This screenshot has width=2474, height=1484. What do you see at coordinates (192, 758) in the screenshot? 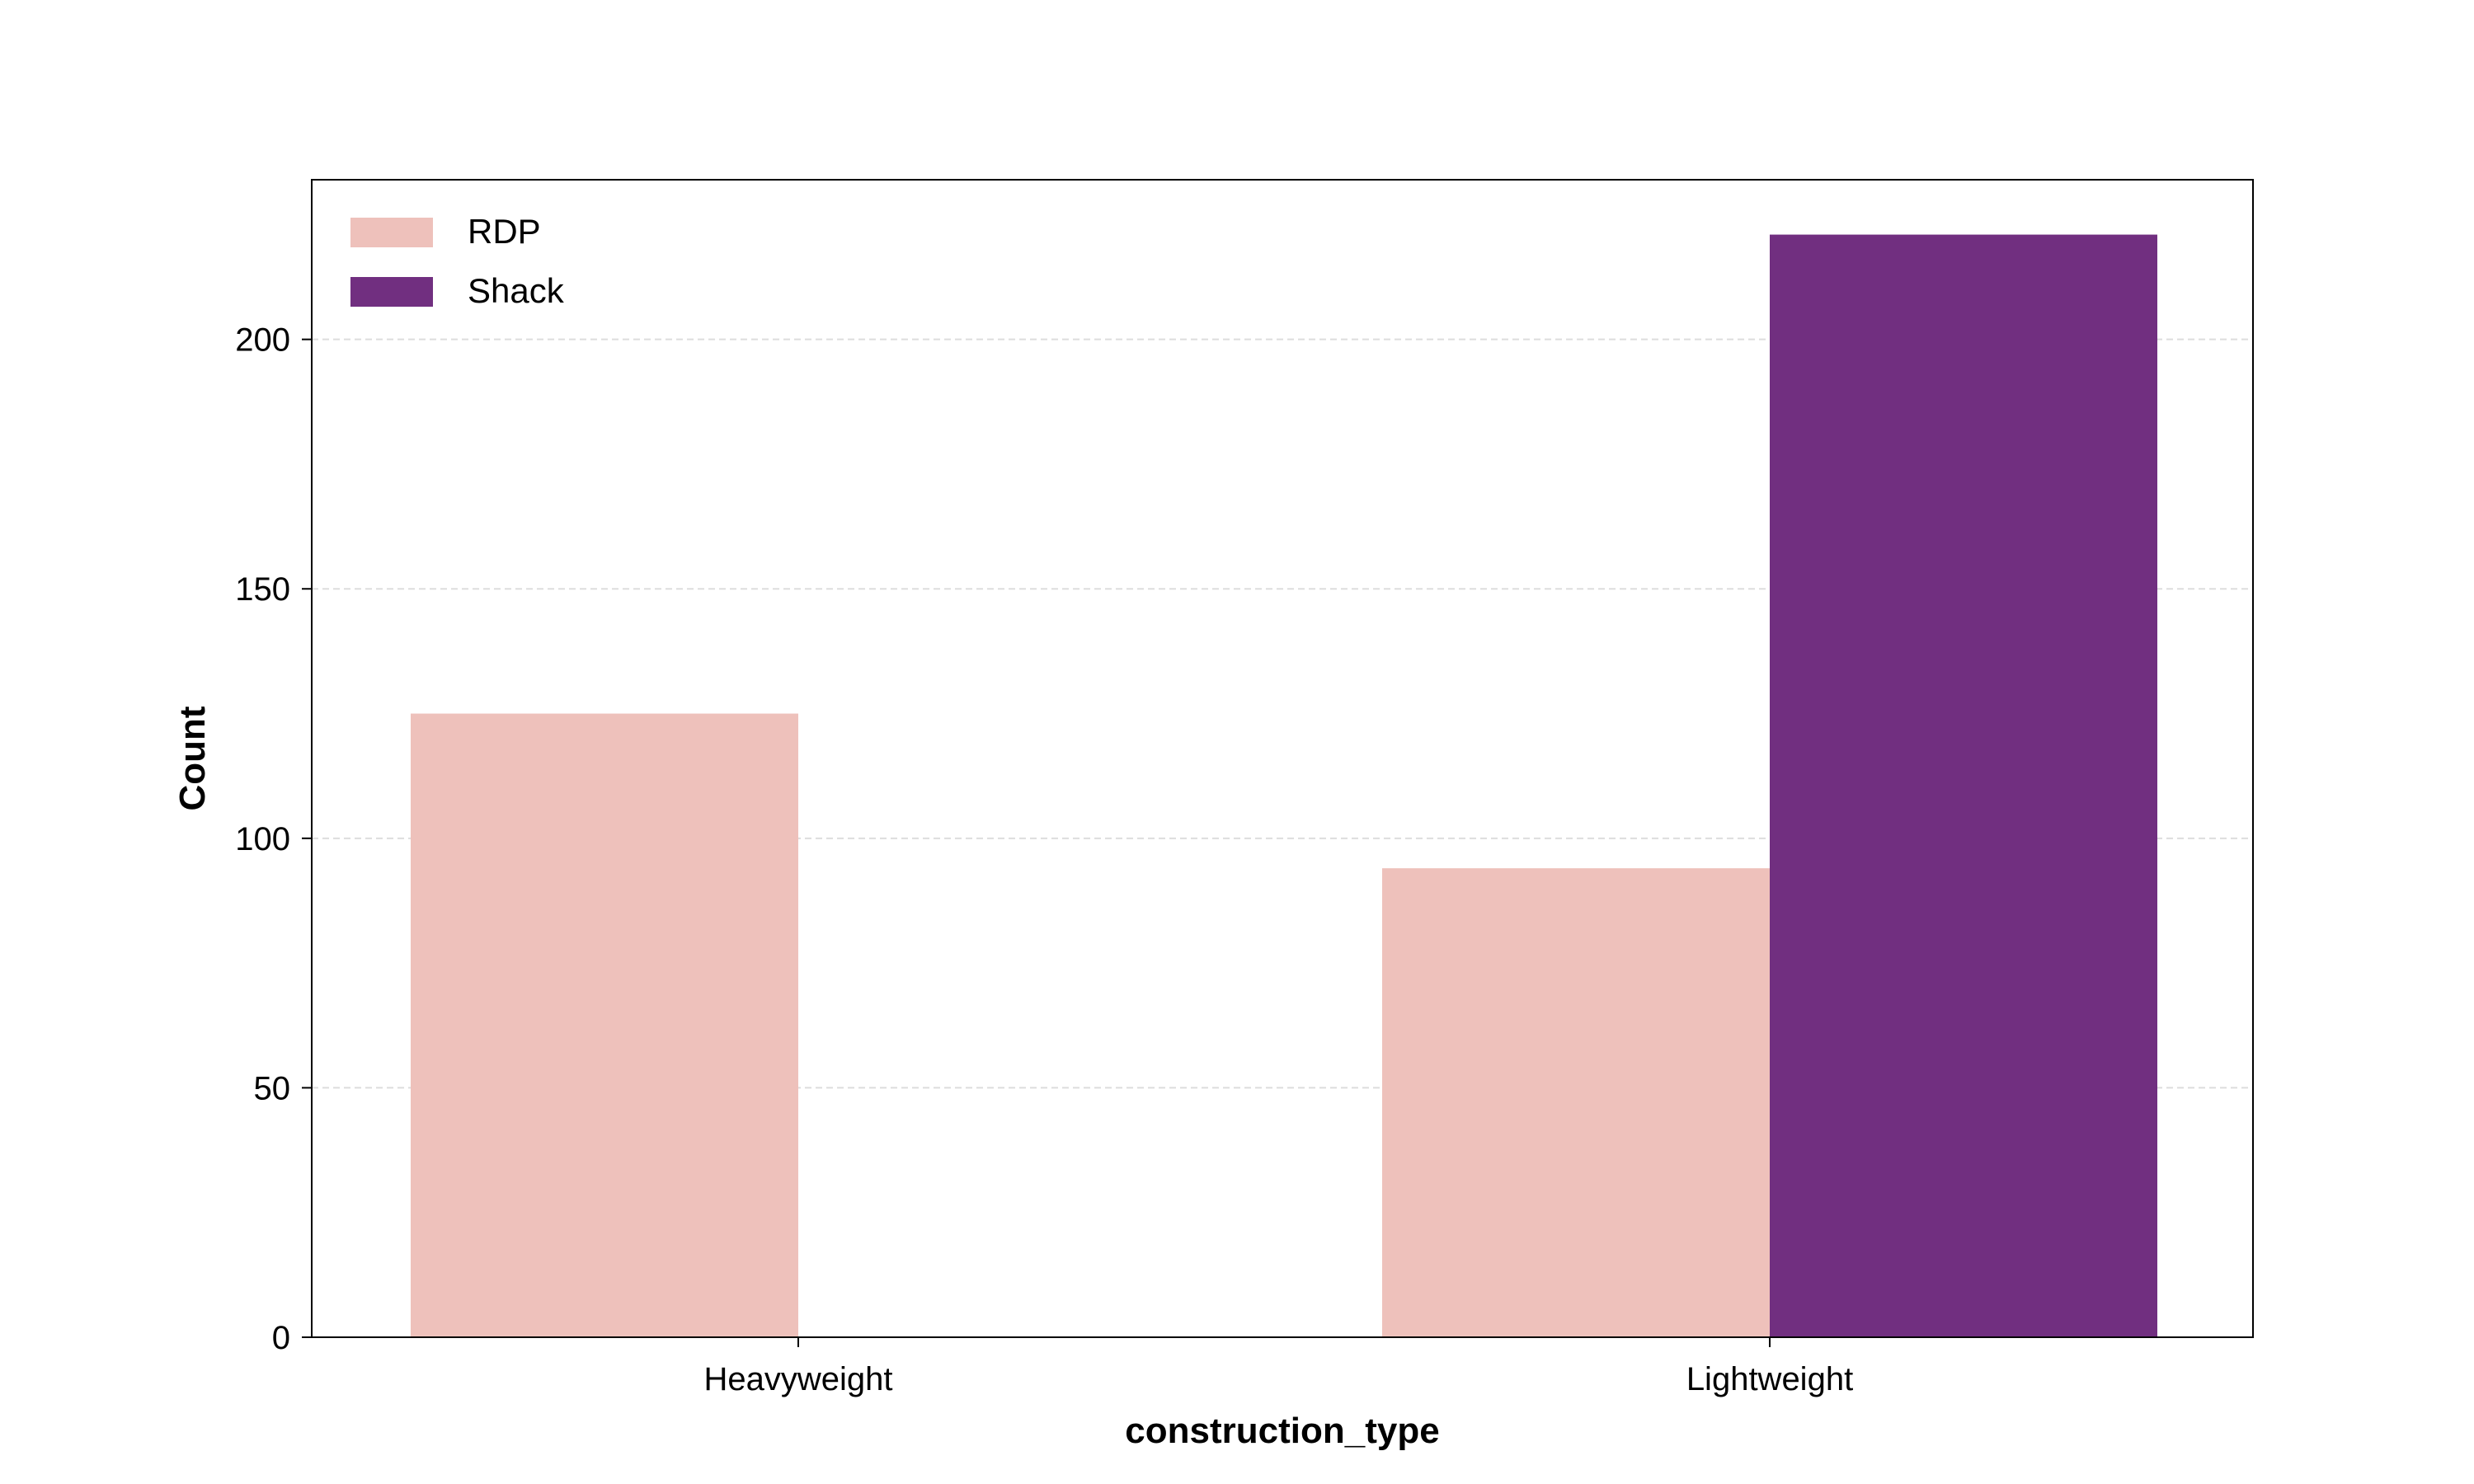
I see `y-axis-title: Count` at bounding box center [192, 758].